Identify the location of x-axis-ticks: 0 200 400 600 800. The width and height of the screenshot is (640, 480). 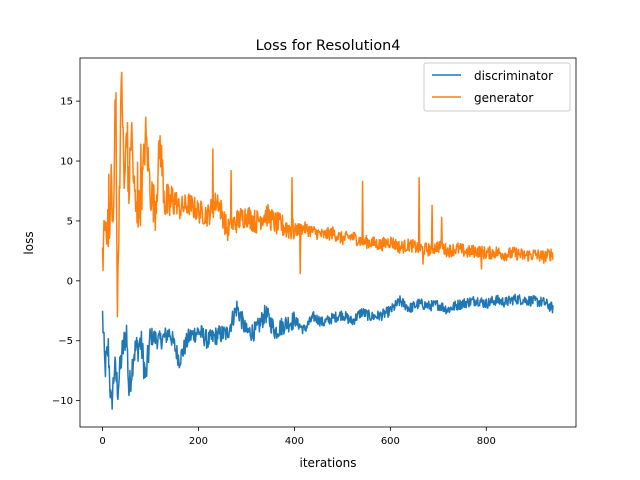
(297, 437).